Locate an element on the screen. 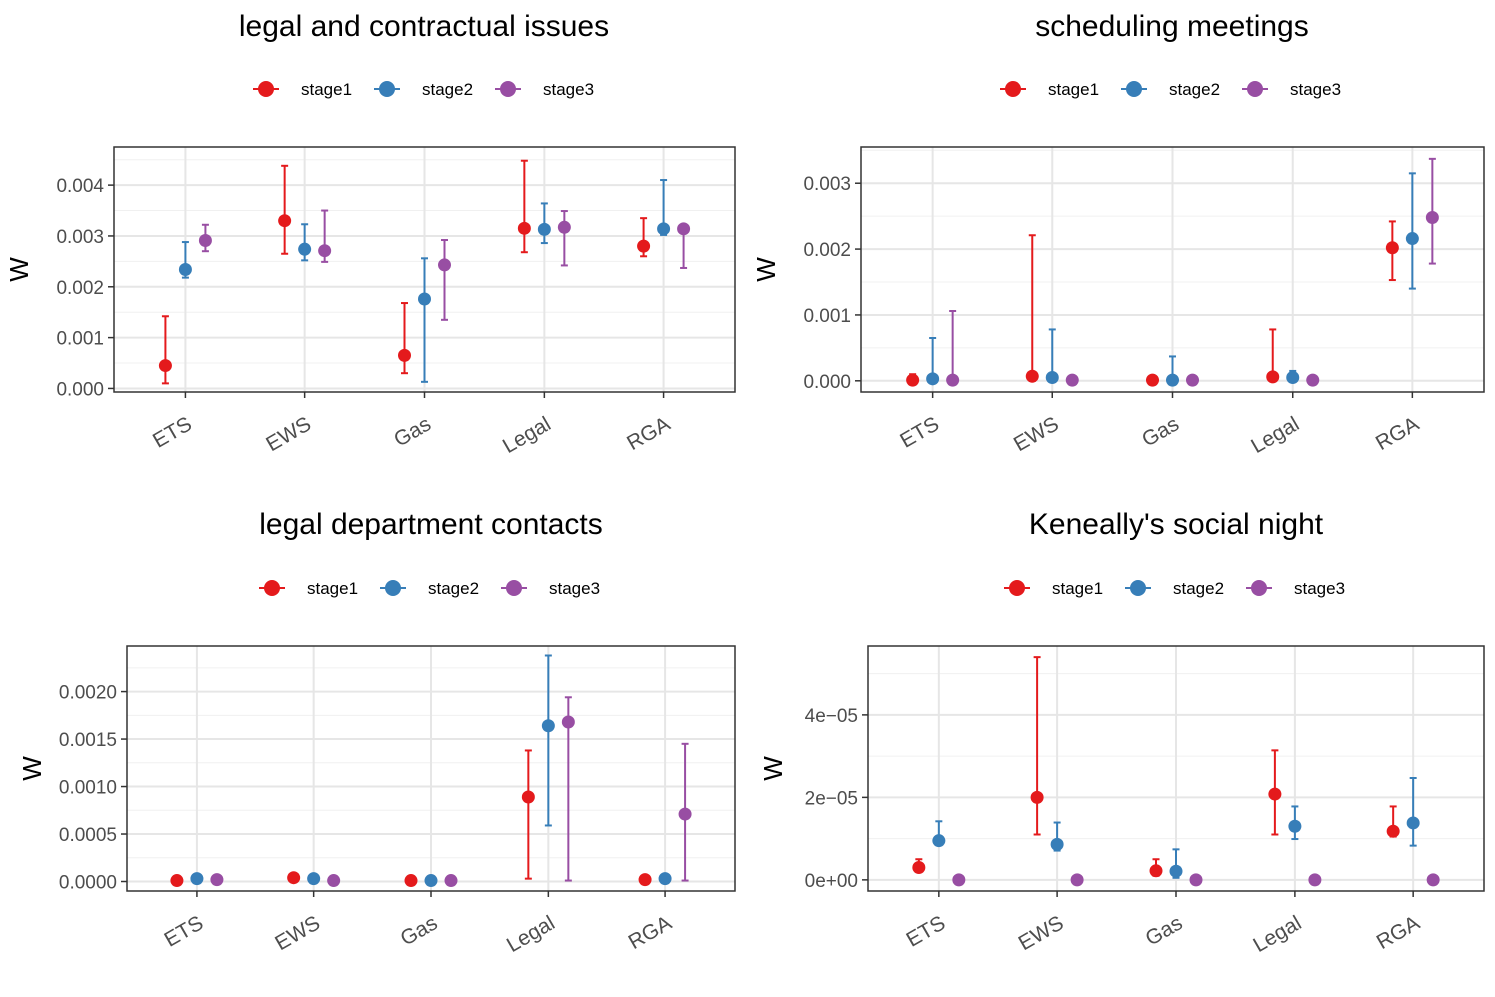  y-tick-label: 4e−05 is located at coordinates (831, 716).